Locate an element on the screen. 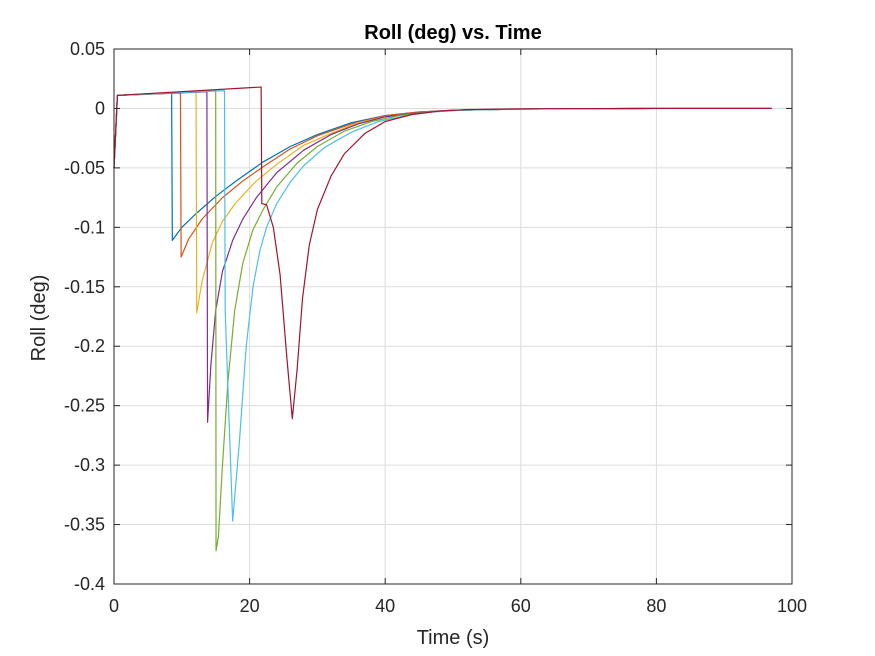 This screenshot has height=656, width=875. x-tick-label: 0 is located at coordinates (114, 606).